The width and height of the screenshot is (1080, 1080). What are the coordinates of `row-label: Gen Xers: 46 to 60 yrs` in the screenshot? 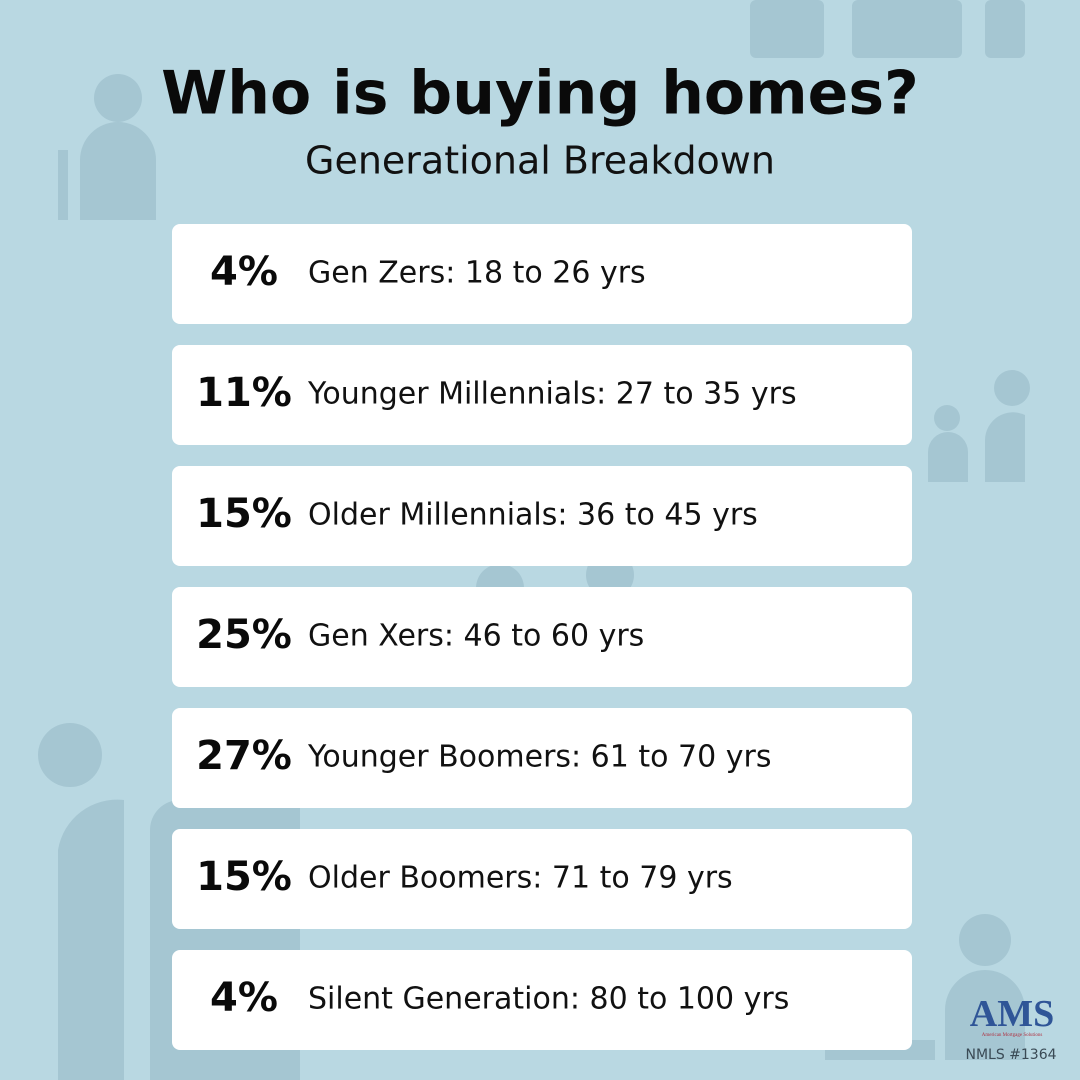 It's located at (476, 636).